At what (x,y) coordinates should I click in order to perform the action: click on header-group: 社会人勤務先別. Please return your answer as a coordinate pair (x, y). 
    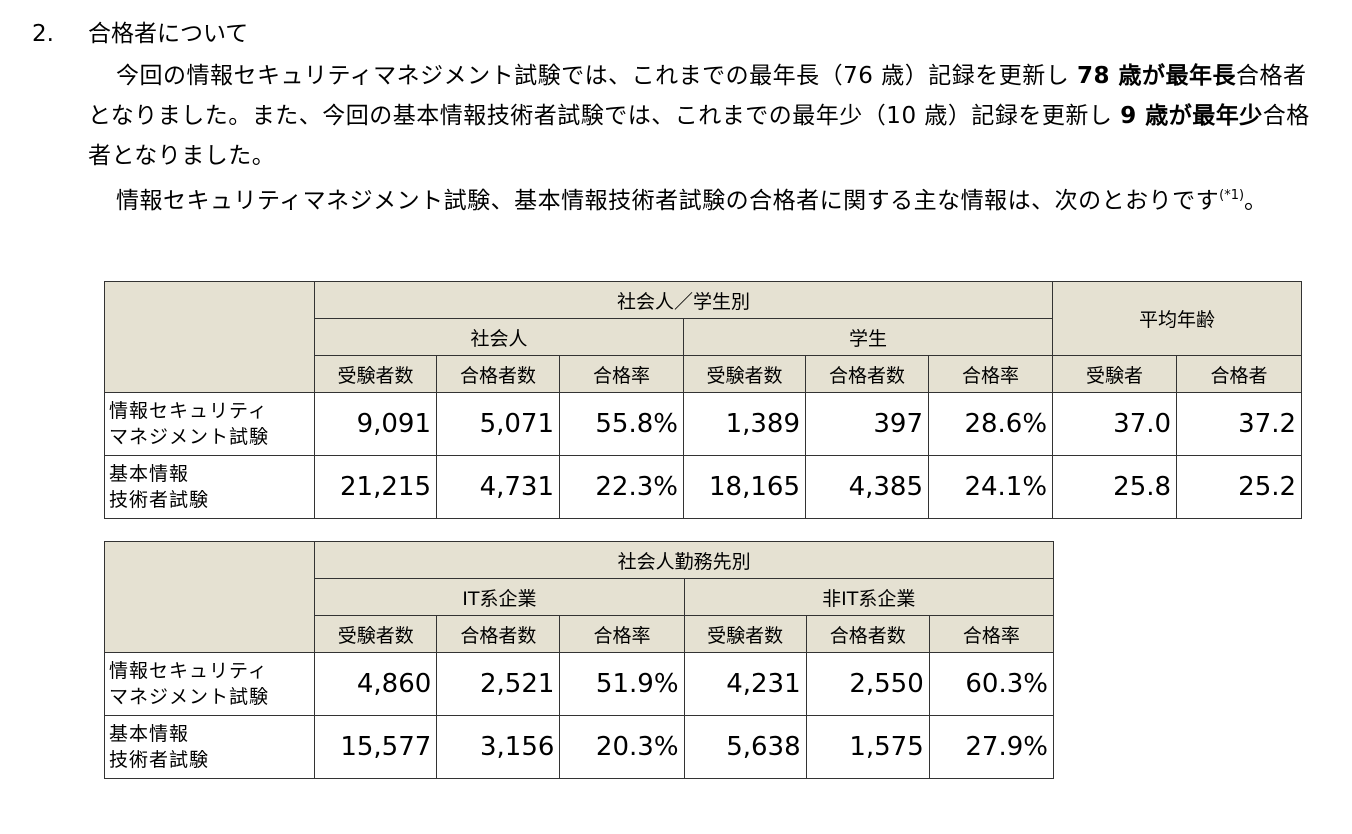
    Looking at the image, I should click on (684, 560).